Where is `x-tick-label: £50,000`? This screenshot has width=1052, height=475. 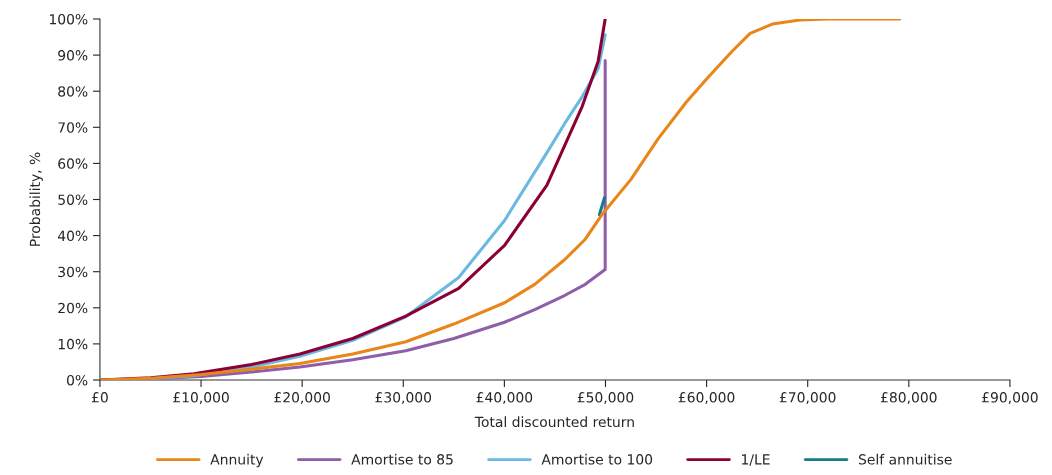
x-tick-label: £50,000 is located at coordinates (605, 398).